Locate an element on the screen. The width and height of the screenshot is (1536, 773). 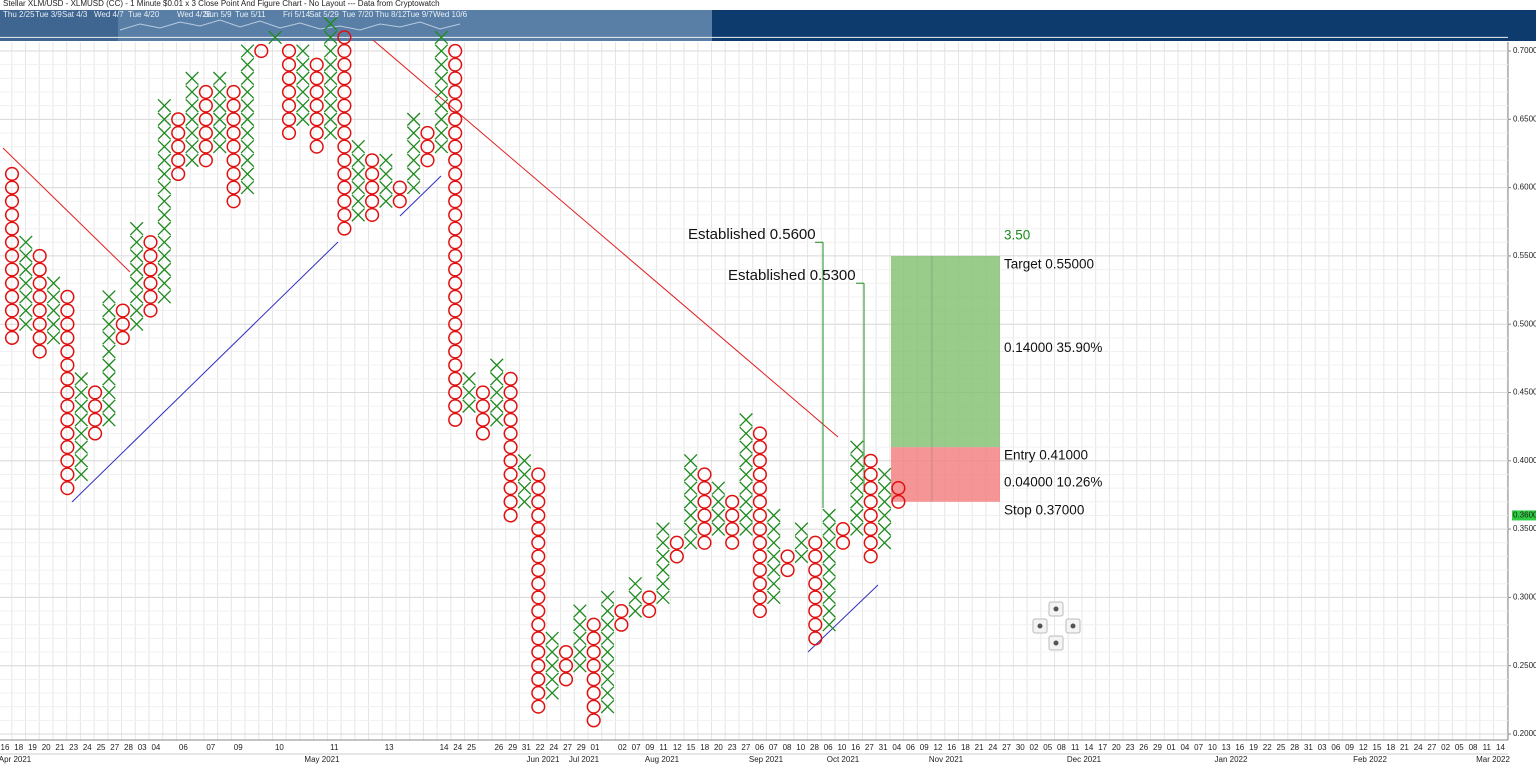
trend-line is located at coordinates (420, 196).